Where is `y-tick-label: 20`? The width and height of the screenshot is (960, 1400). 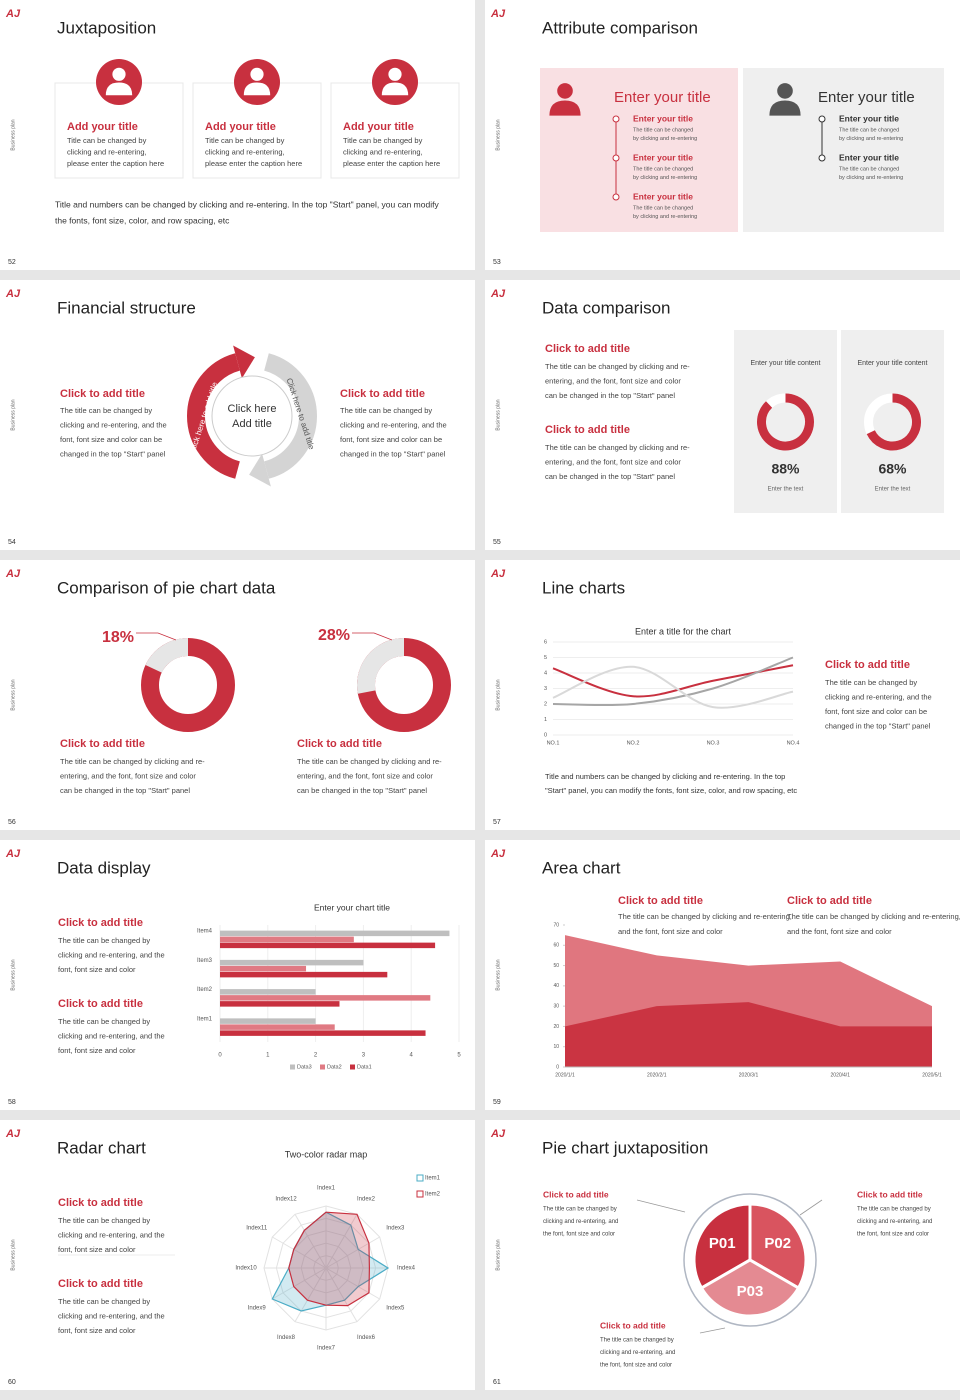
y-tick-label: 20 is located at coordinates (556, 1027).